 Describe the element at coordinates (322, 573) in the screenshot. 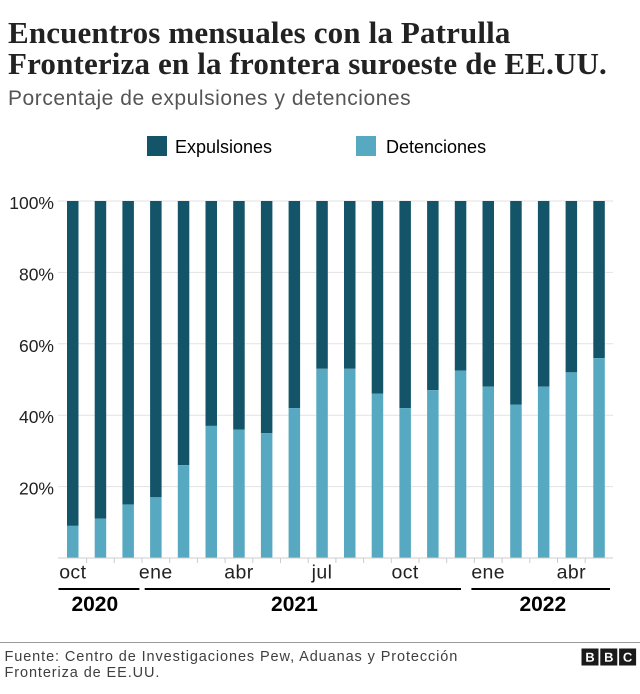

I see `svg-text: jul` at that location.